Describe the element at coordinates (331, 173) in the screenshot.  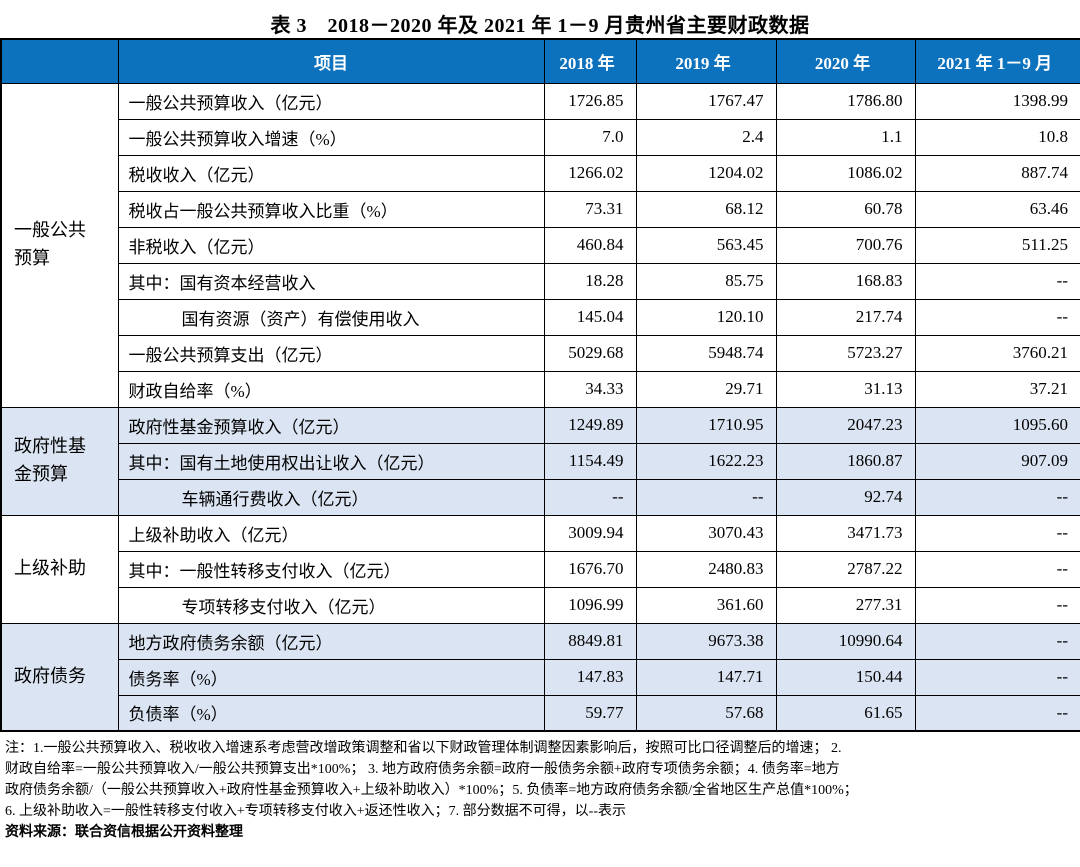
I see `row-label: 税收收入（亿元）` at that location.